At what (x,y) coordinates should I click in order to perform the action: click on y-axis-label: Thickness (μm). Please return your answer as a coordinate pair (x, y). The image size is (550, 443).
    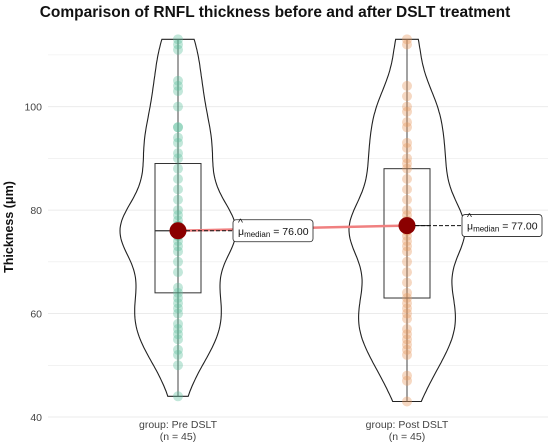
    Looking at the image, I should click on (9, 227).